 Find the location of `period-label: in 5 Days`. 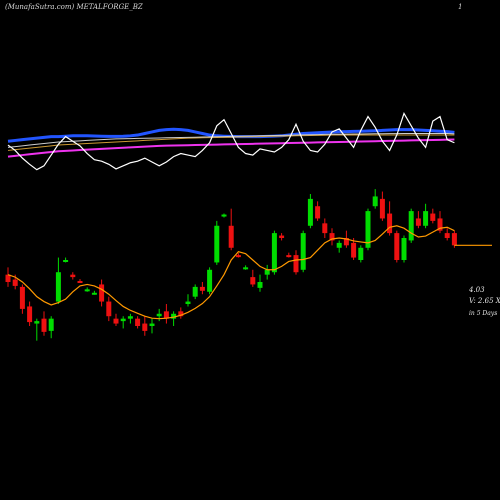

period-label: in 5 Days is located at coordinates (483, 313).